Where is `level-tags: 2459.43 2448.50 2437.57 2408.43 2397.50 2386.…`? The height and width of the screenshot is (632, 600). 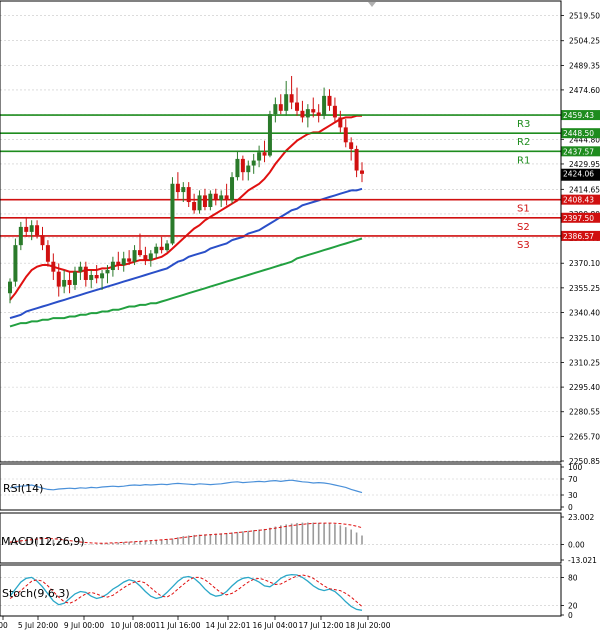 level-tags: 2459.43 2448.50 2437.57 2408.43 2397.50 2386.… is located at coordinates (580, 175).